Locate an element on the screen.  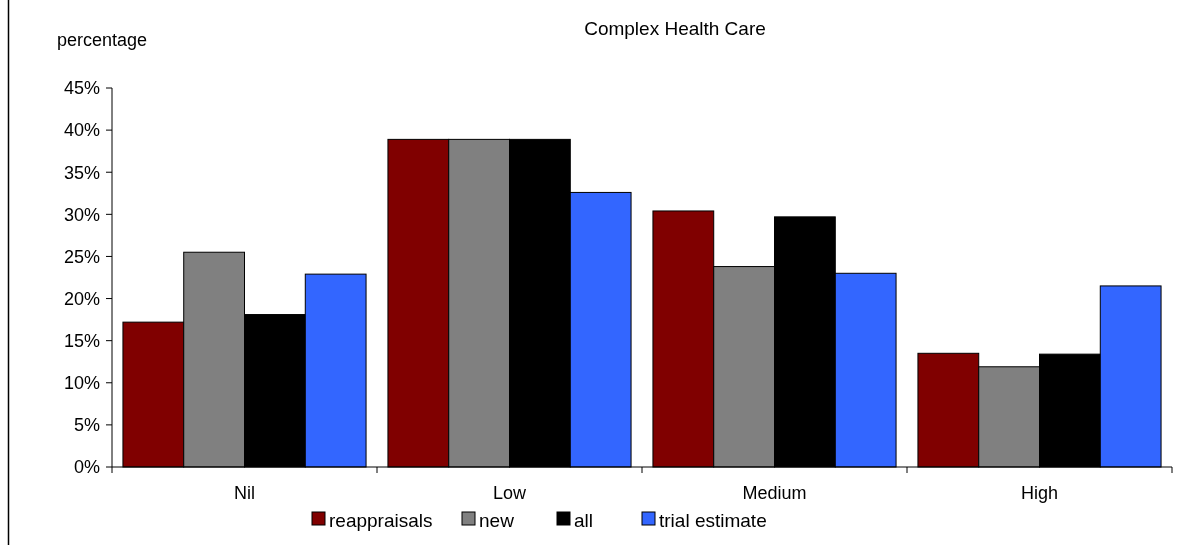
x-tick-label: Medium is located at coordinates (774, 493).